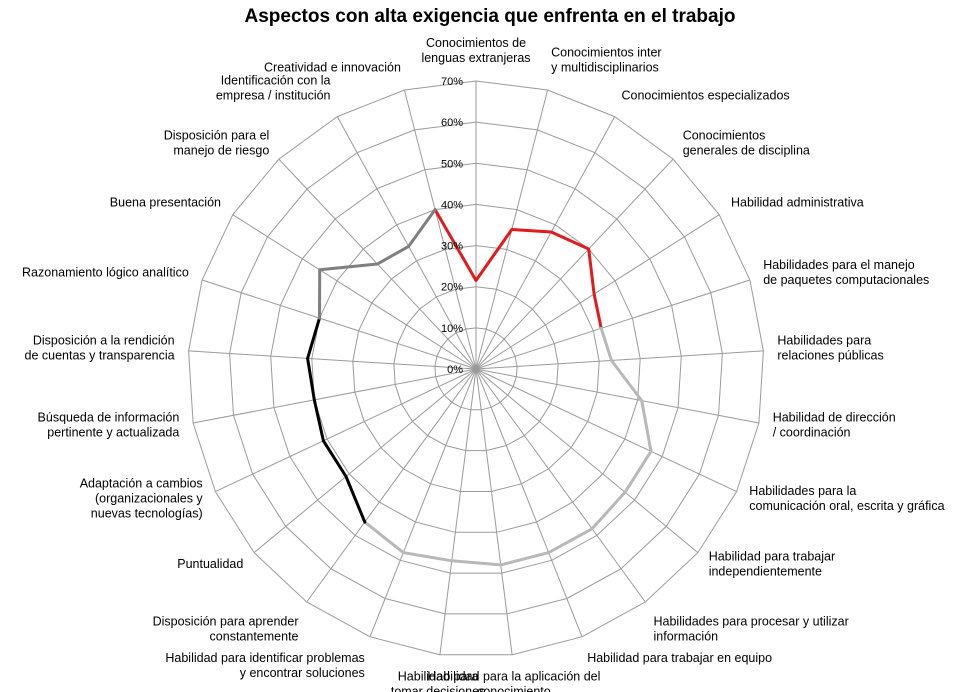 The image size is (962, 692). I want to click on category-label-line: relaciones públicas, so click(830, 356).